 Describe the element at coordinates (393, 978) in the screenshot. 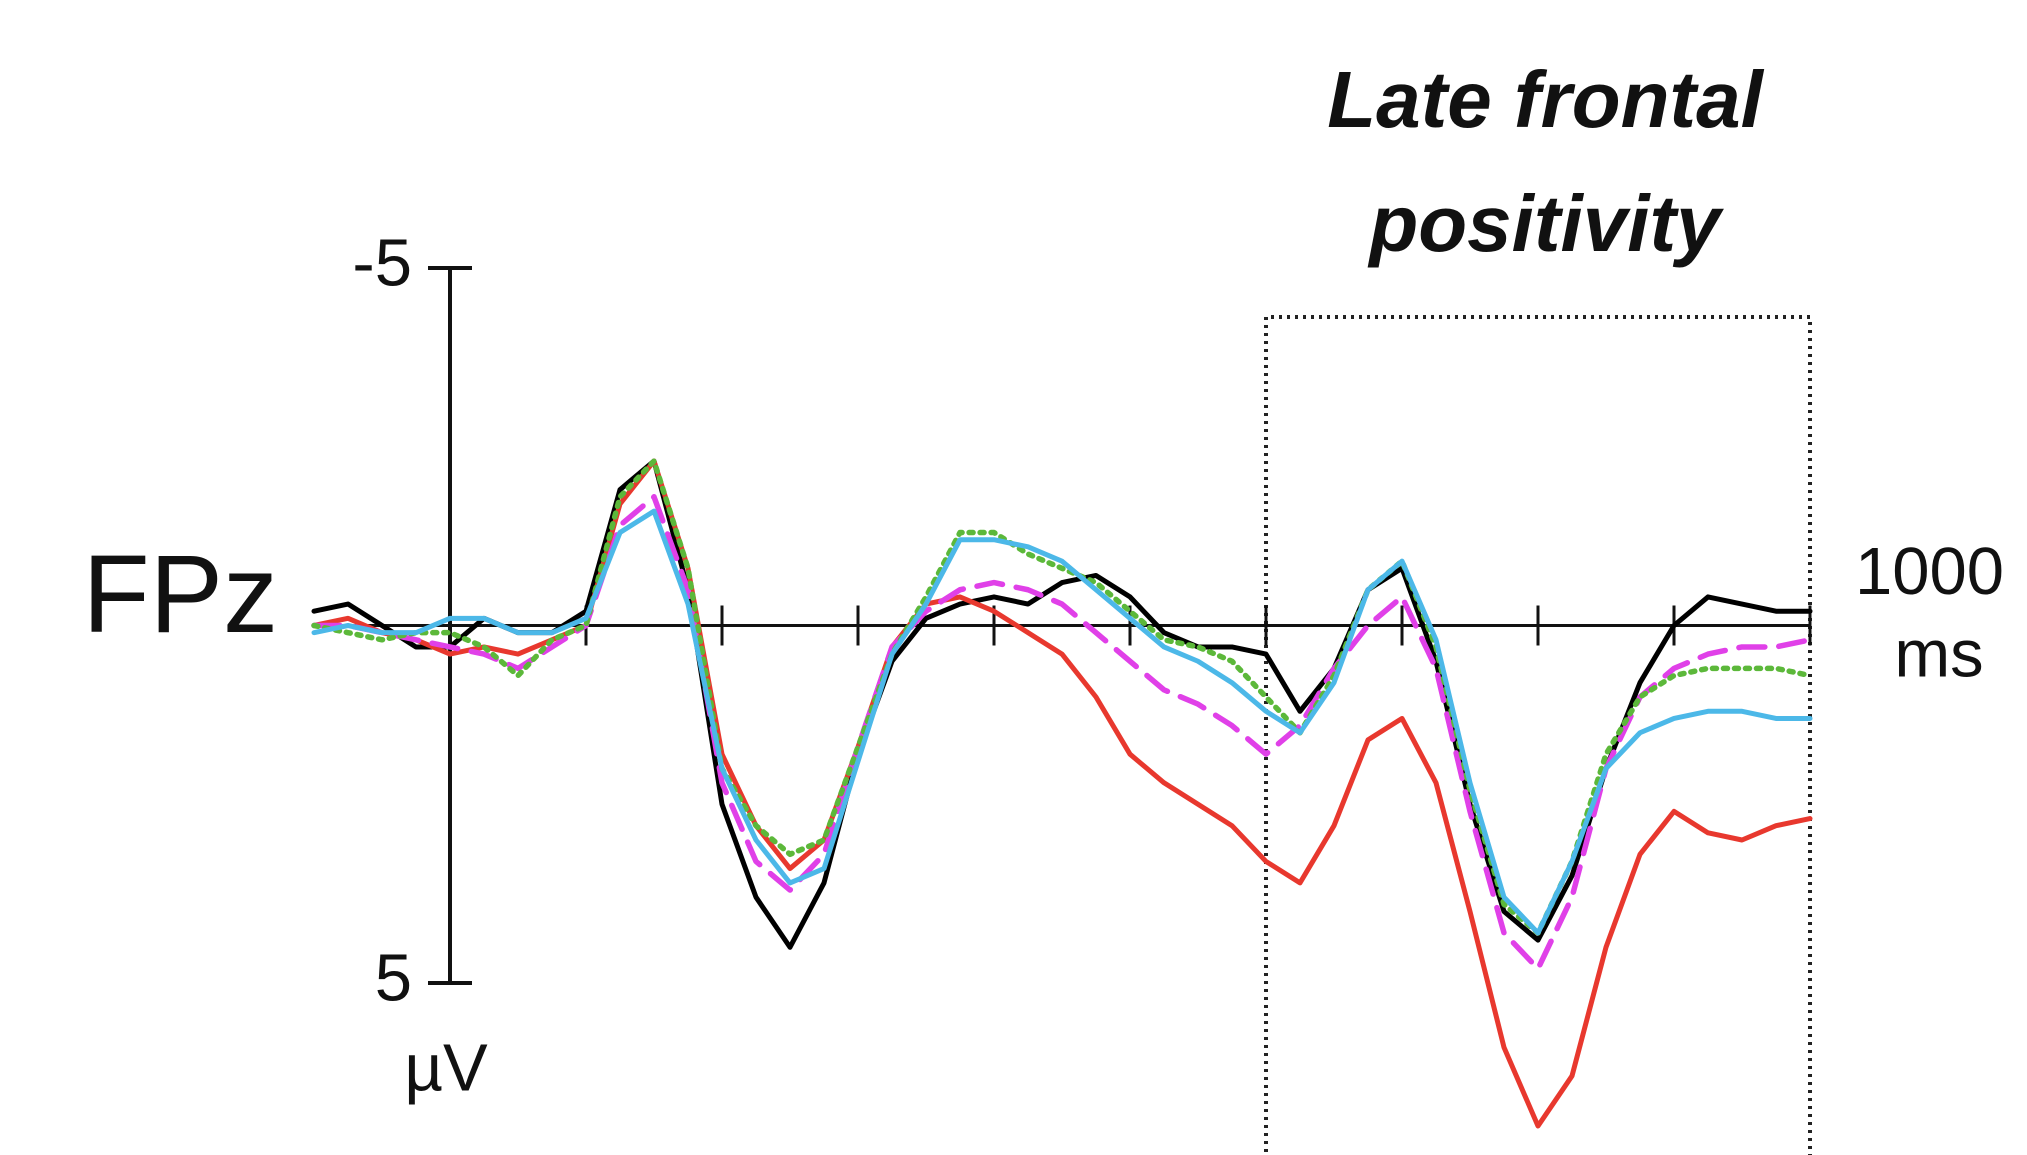

I see `y-tick-label: 5` at that location.